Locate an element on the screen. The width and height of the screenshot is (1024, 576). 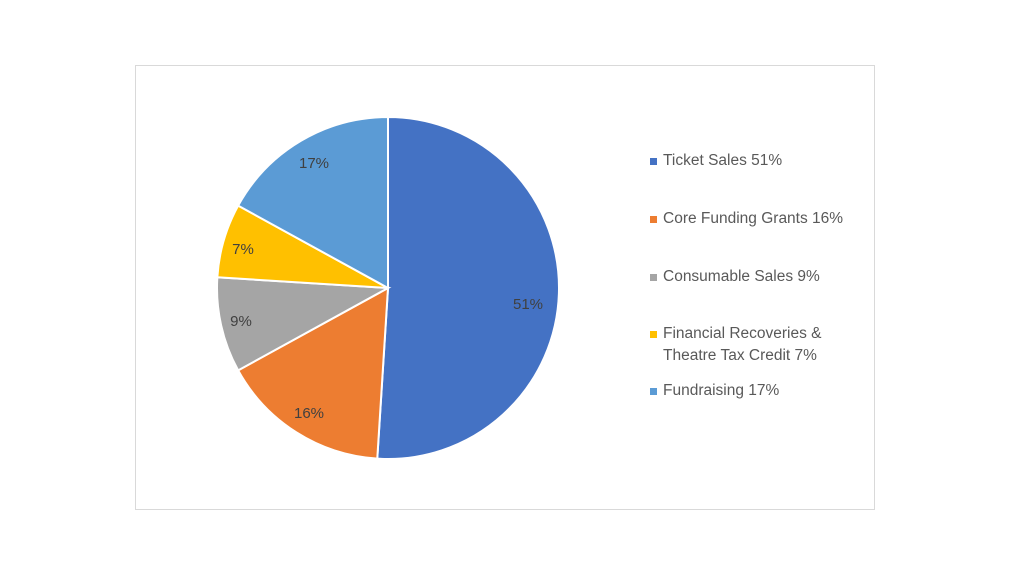
pie-slice-fundraising is located at coordinates (312, 202).